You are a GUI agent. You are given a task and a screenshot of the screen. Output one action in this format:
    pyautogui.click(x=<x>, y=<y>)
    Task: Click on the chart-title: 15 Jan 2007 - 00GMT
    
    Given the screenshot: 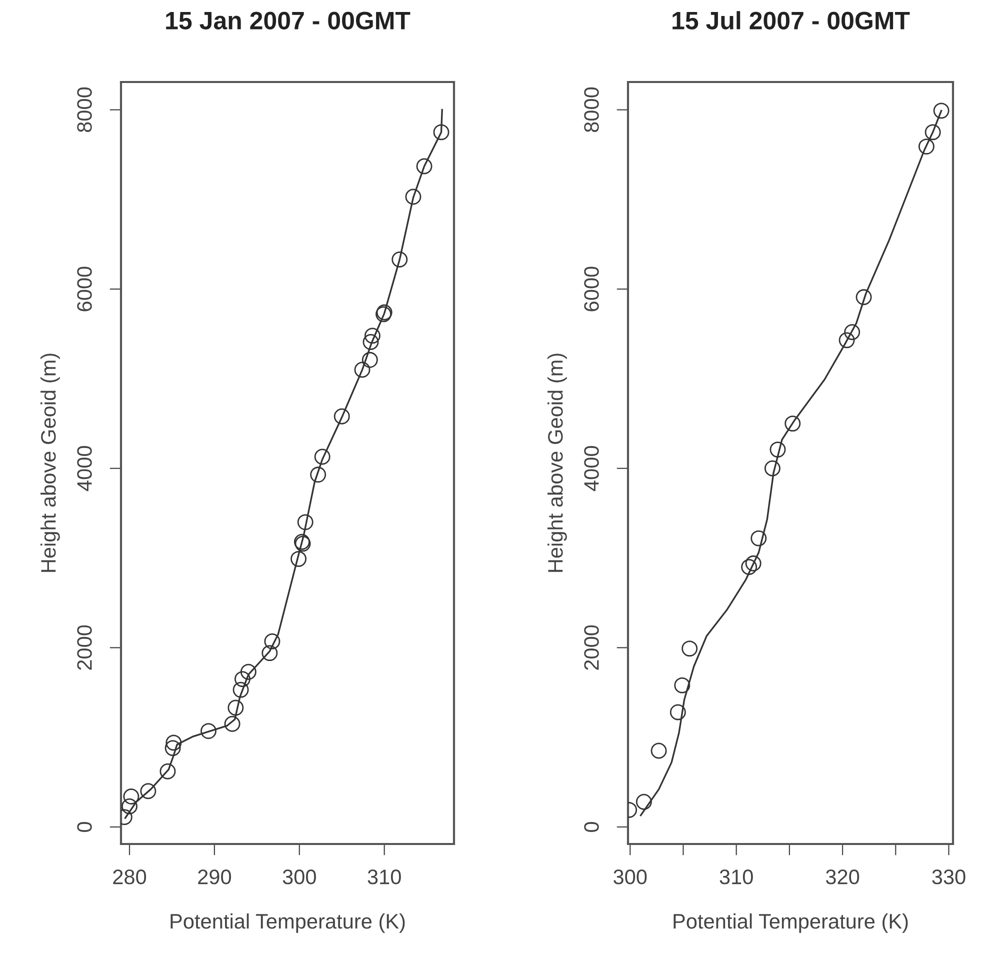 What is the action you would take?
    pyautogui.click(x=288, y=21)
    